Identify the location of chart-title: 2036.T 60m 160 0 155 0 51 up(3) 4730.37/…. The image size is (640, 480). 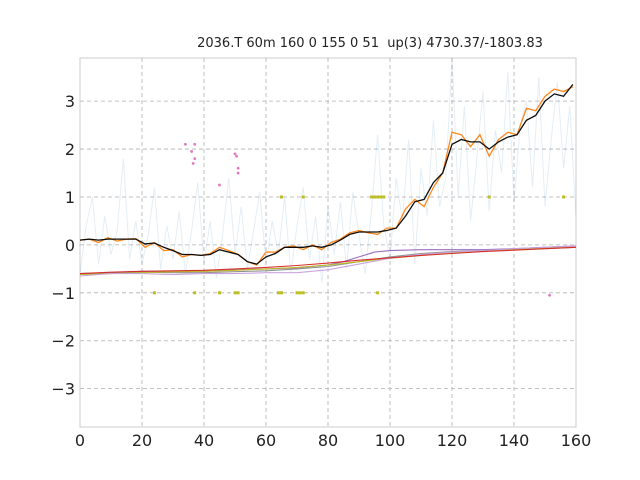
(370, 43).